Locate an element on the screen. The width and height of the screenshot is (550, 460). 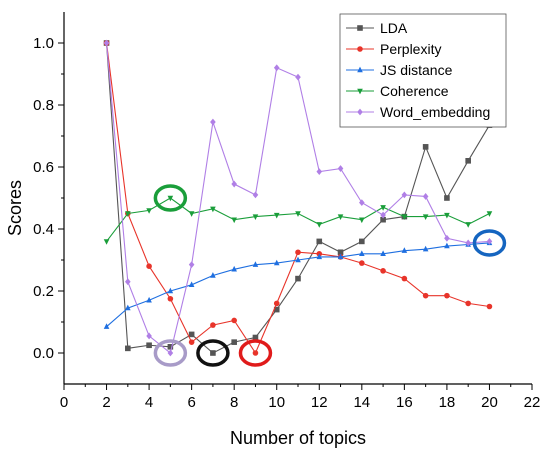
series-coherence is located at coordinates (298, 220).